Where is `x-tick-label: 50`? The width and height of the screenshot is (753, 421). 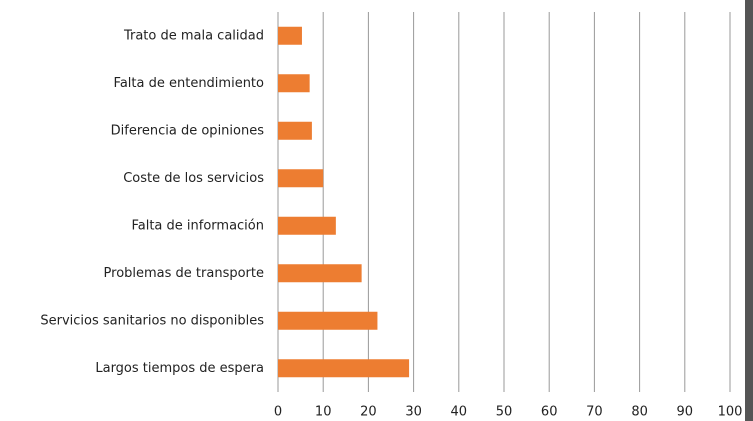 x-tick-label: 50 is located at coordinates (504, 412).